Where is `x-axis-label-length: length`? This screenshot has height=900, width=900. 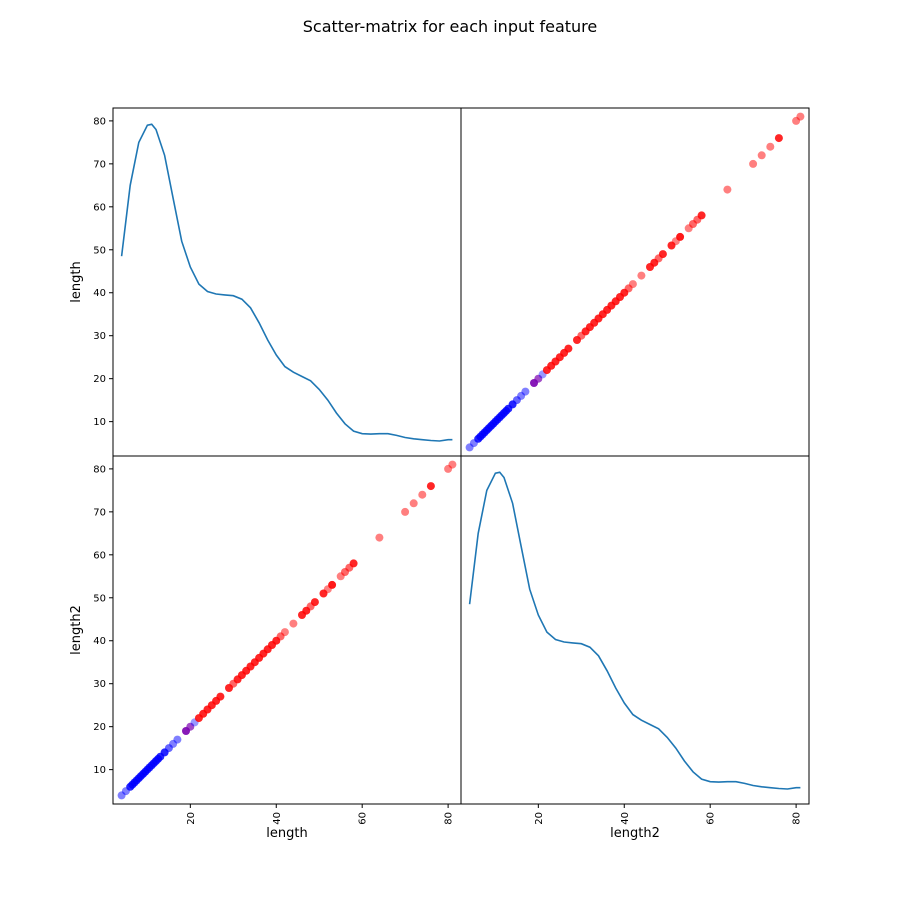
x-axis-label-length: length is located at coordinates (286, 833).